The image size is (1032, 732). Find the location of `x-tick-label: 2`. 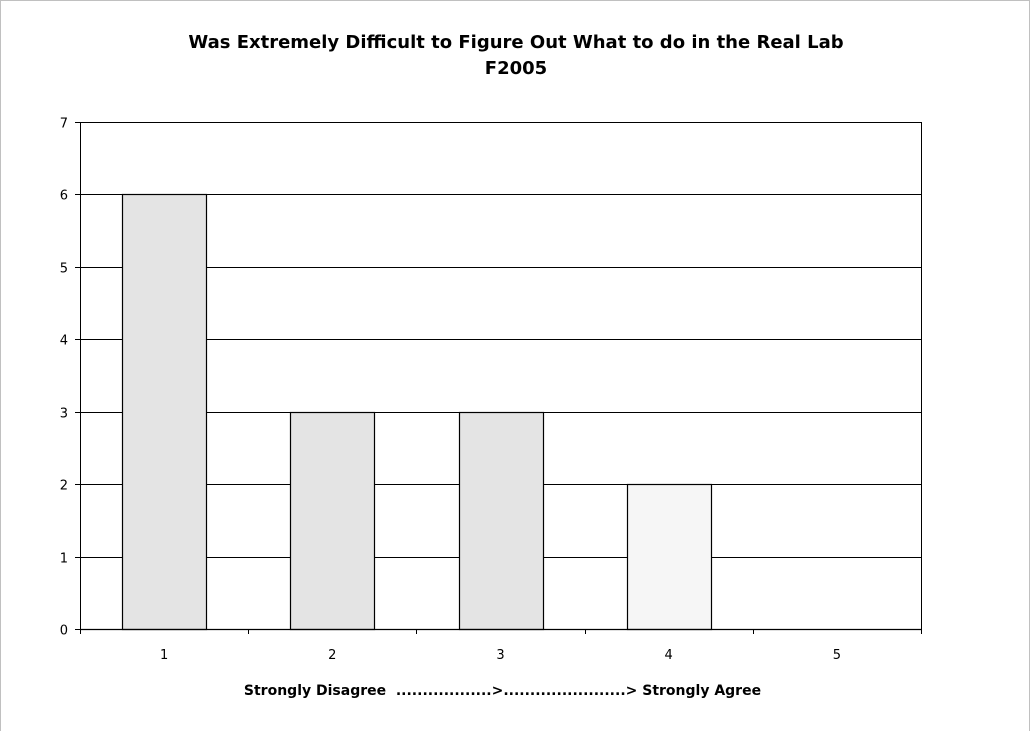

x-tick-label: 2 is located at coordinates (332, 655).